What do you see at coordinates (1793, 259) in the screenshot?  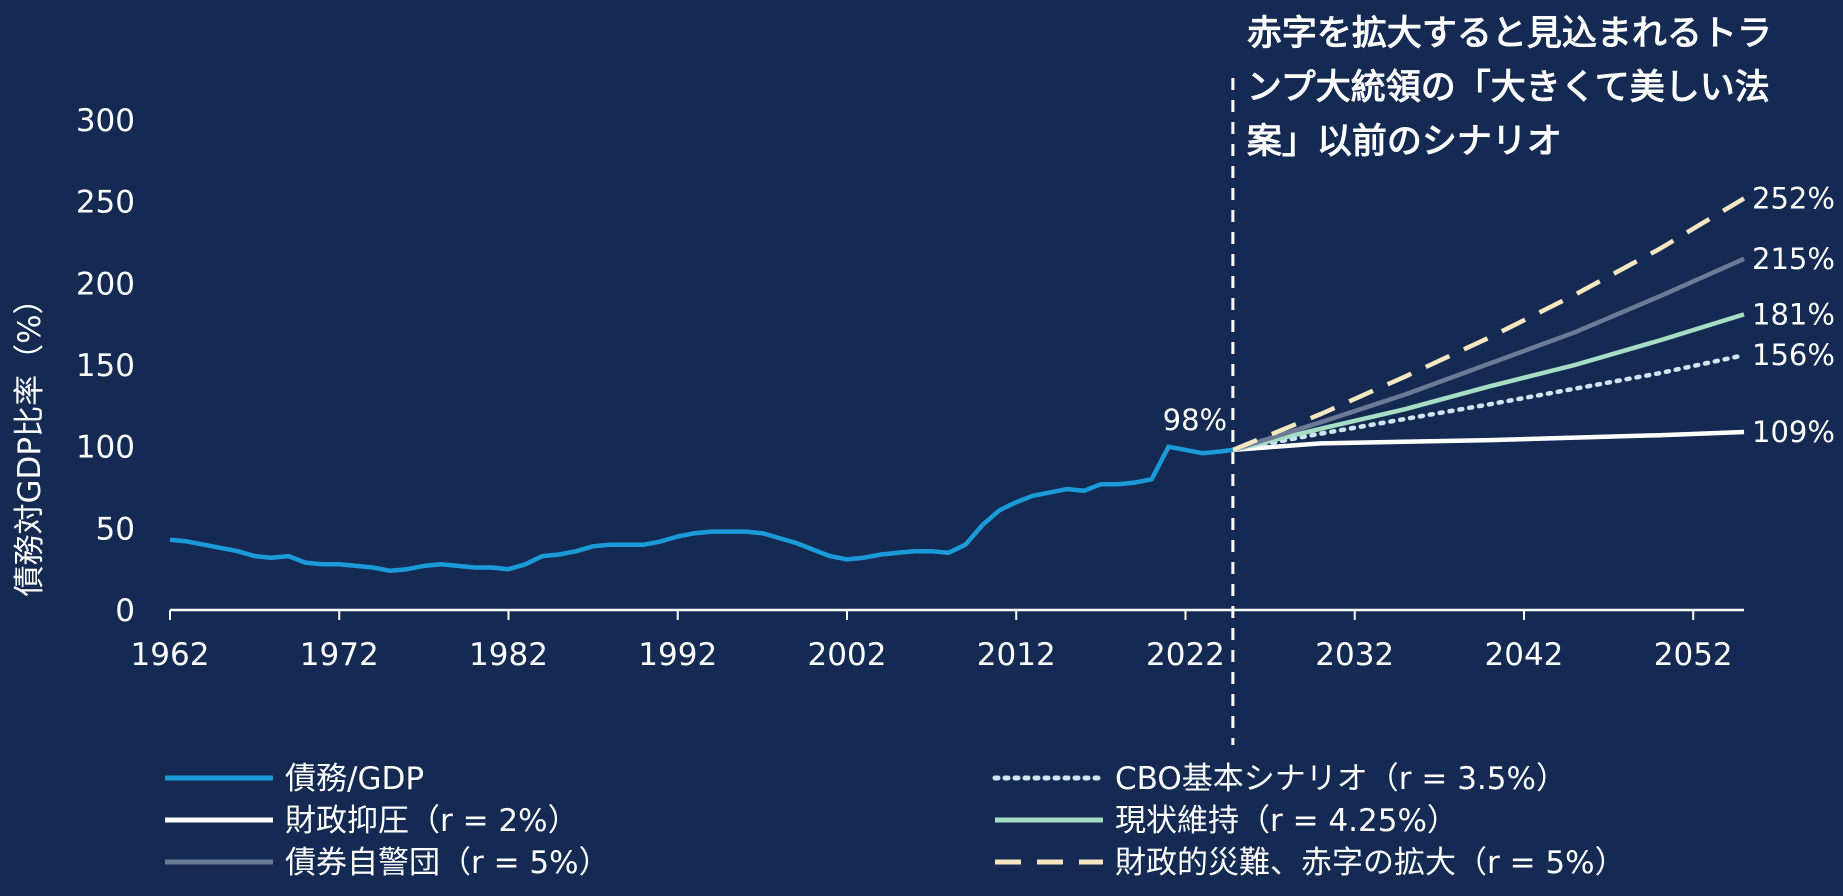 I see `series-end-label: 215%` at bounding box center [1793, 259].